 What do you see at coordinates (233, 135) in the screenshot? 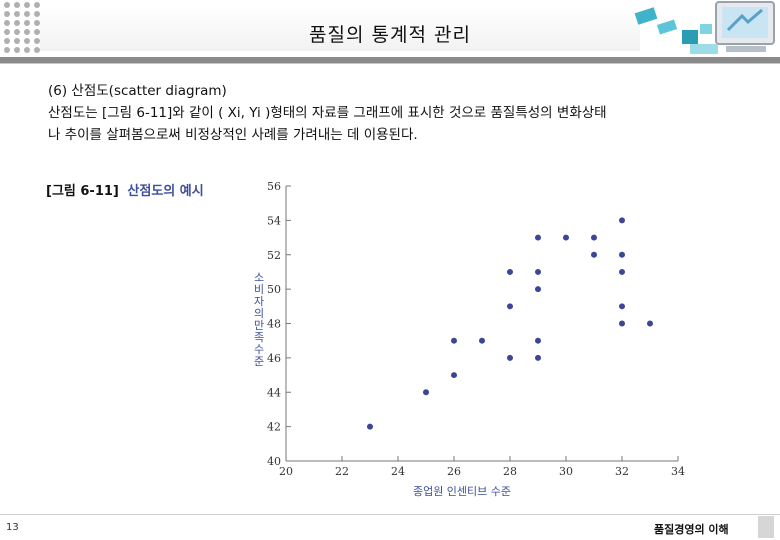
I see `body-text-line-2: 나 추이를 살펴봄으로써 비정상적인 사례를 가려내는 데 이용된다.` at bounding box center [233, 135].